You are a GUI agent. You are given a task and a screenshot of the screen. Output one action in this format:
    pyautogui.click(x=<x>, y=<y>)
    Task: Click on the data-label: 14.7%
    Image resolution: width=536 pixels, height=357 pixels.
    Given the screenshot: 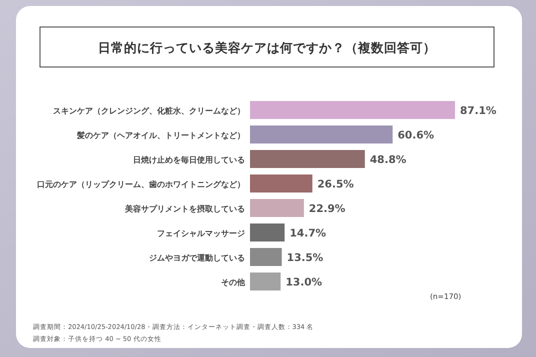 What is the action you would take?
    pyautogui.click(x=308, y=234)
    